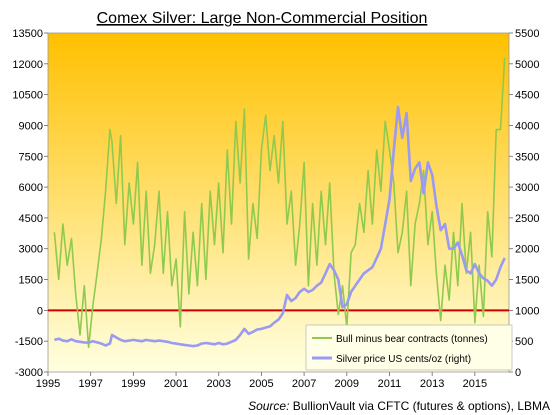 The image size is (558, 415). I want to click on x-tick-label: 2007, so click(304, 384).